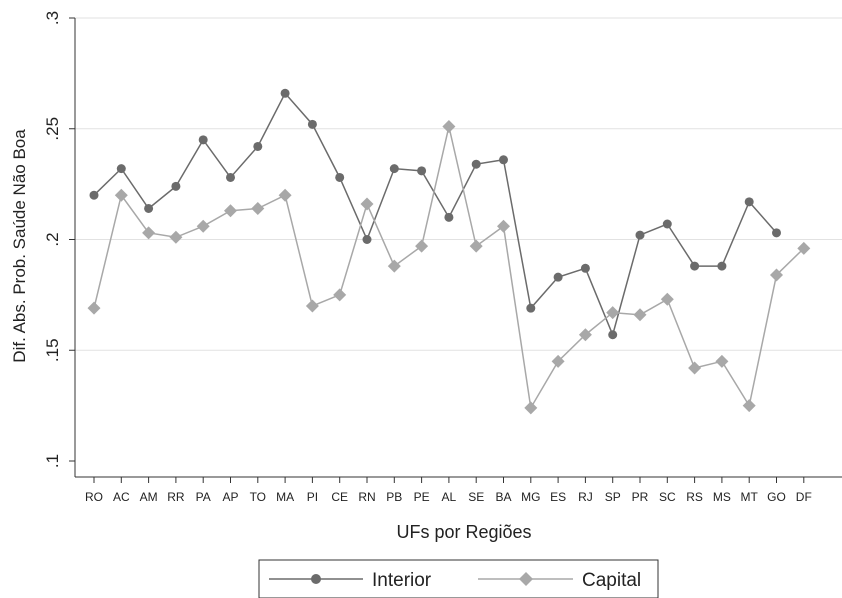 This screenshot has width=842, height=598. I want to click on x-tick-label: AL, so click(449, 497).